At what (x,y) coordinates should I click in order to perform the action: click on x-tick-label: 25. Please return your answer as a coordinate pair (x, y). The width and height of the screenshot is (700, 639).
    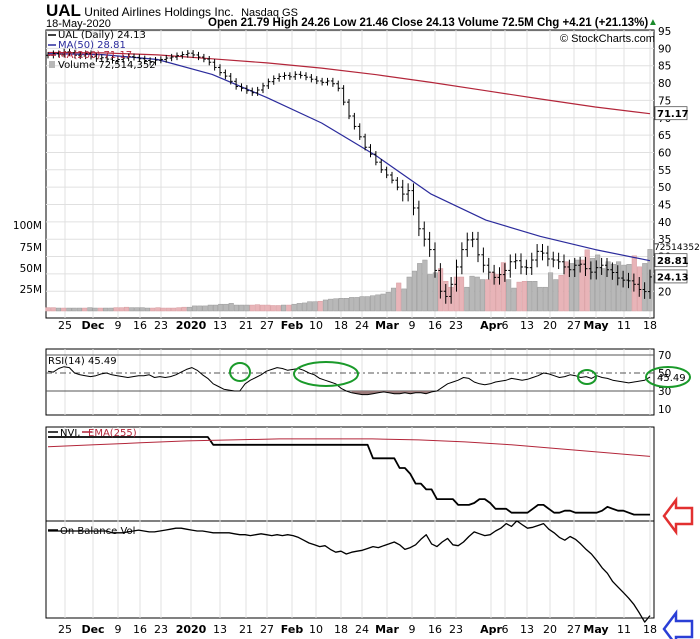
    Looking at the image, I should click on (65, 629).